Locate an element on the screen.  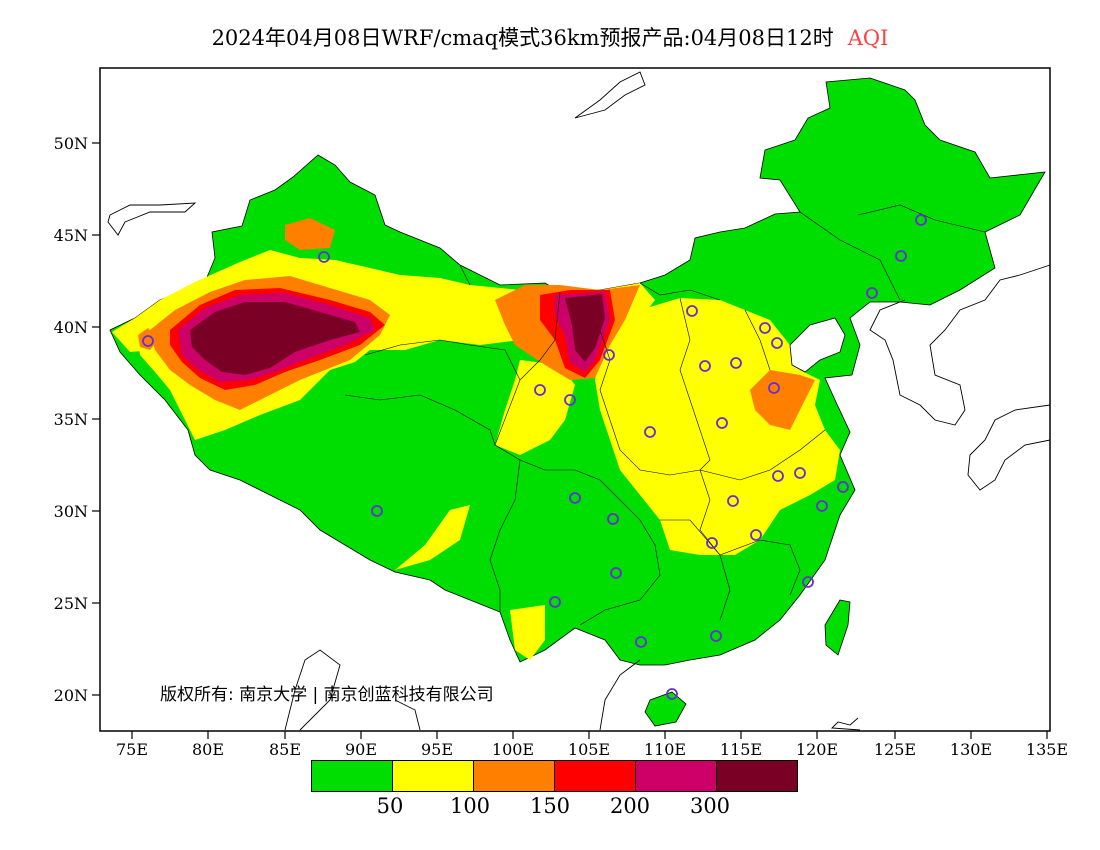
legend-label: 150 is located at coordinates (550, 806).